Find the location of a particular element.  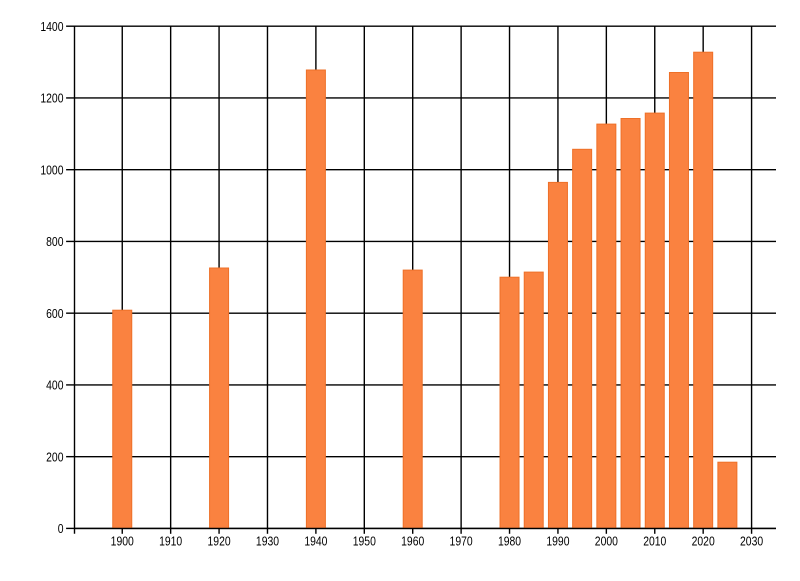

svg-text: 1960 is located at coordinates (413, 541).